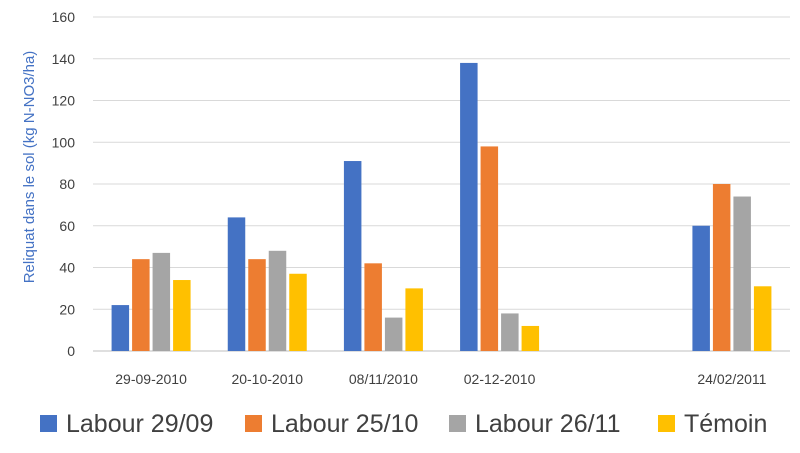  What do you see at coordinates (548, 424) in the screenshot?
I see `legend-label: Labour 26/11` at bounding box center [548, 424].